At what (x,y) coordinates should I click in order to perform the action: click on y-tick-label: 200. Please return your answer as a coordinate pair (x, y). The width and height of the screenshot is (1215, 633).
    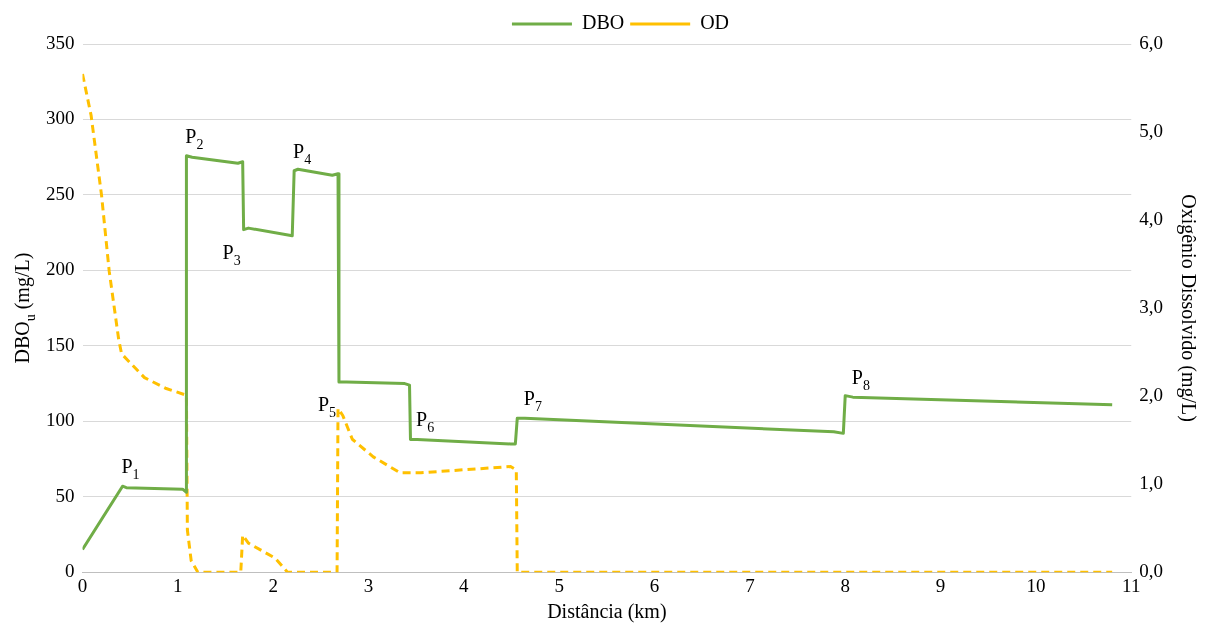
    Looking at the image, I should click on (60, 269).